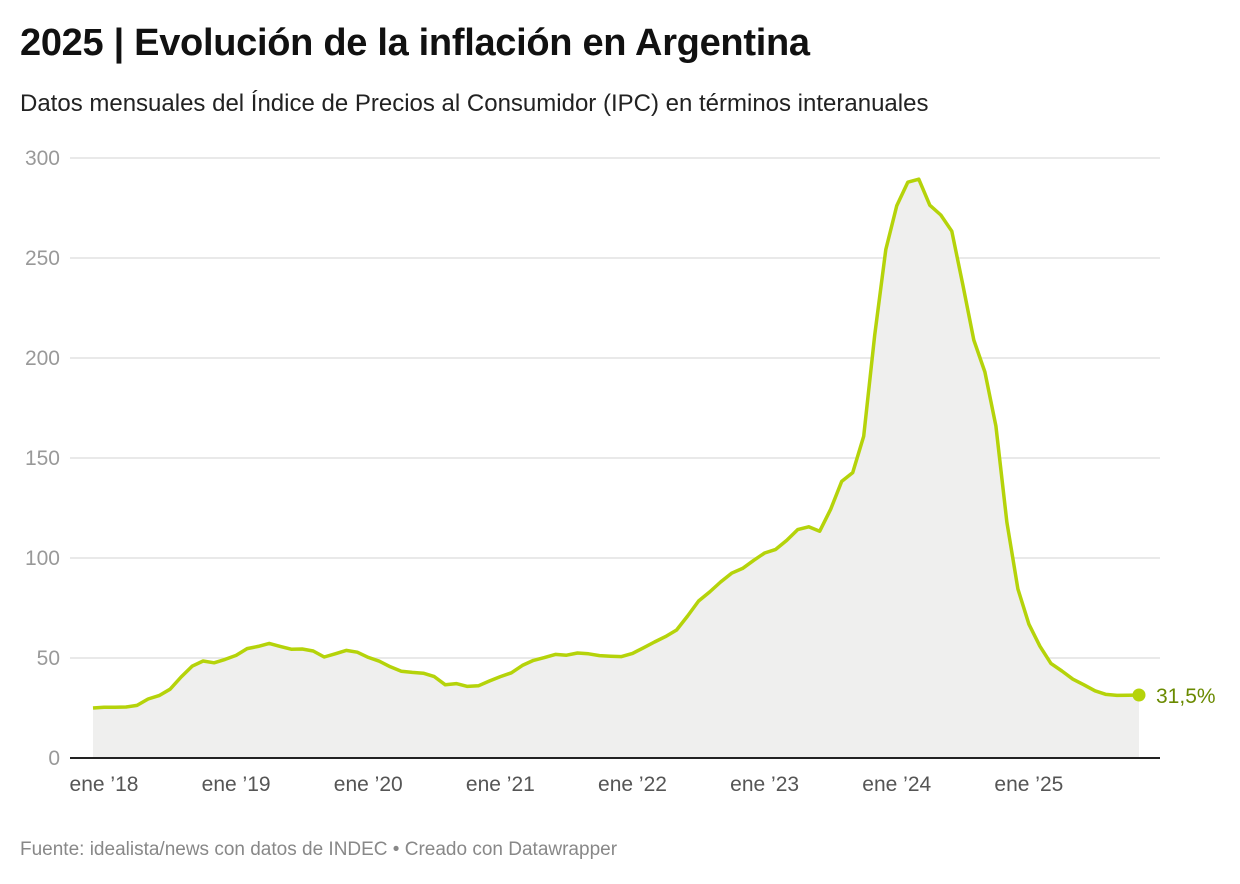  What do you see at coordinates (104, 784) in the screenshot?
I see `x-tick-label: ene ’18` at bounding box center [104, 784].